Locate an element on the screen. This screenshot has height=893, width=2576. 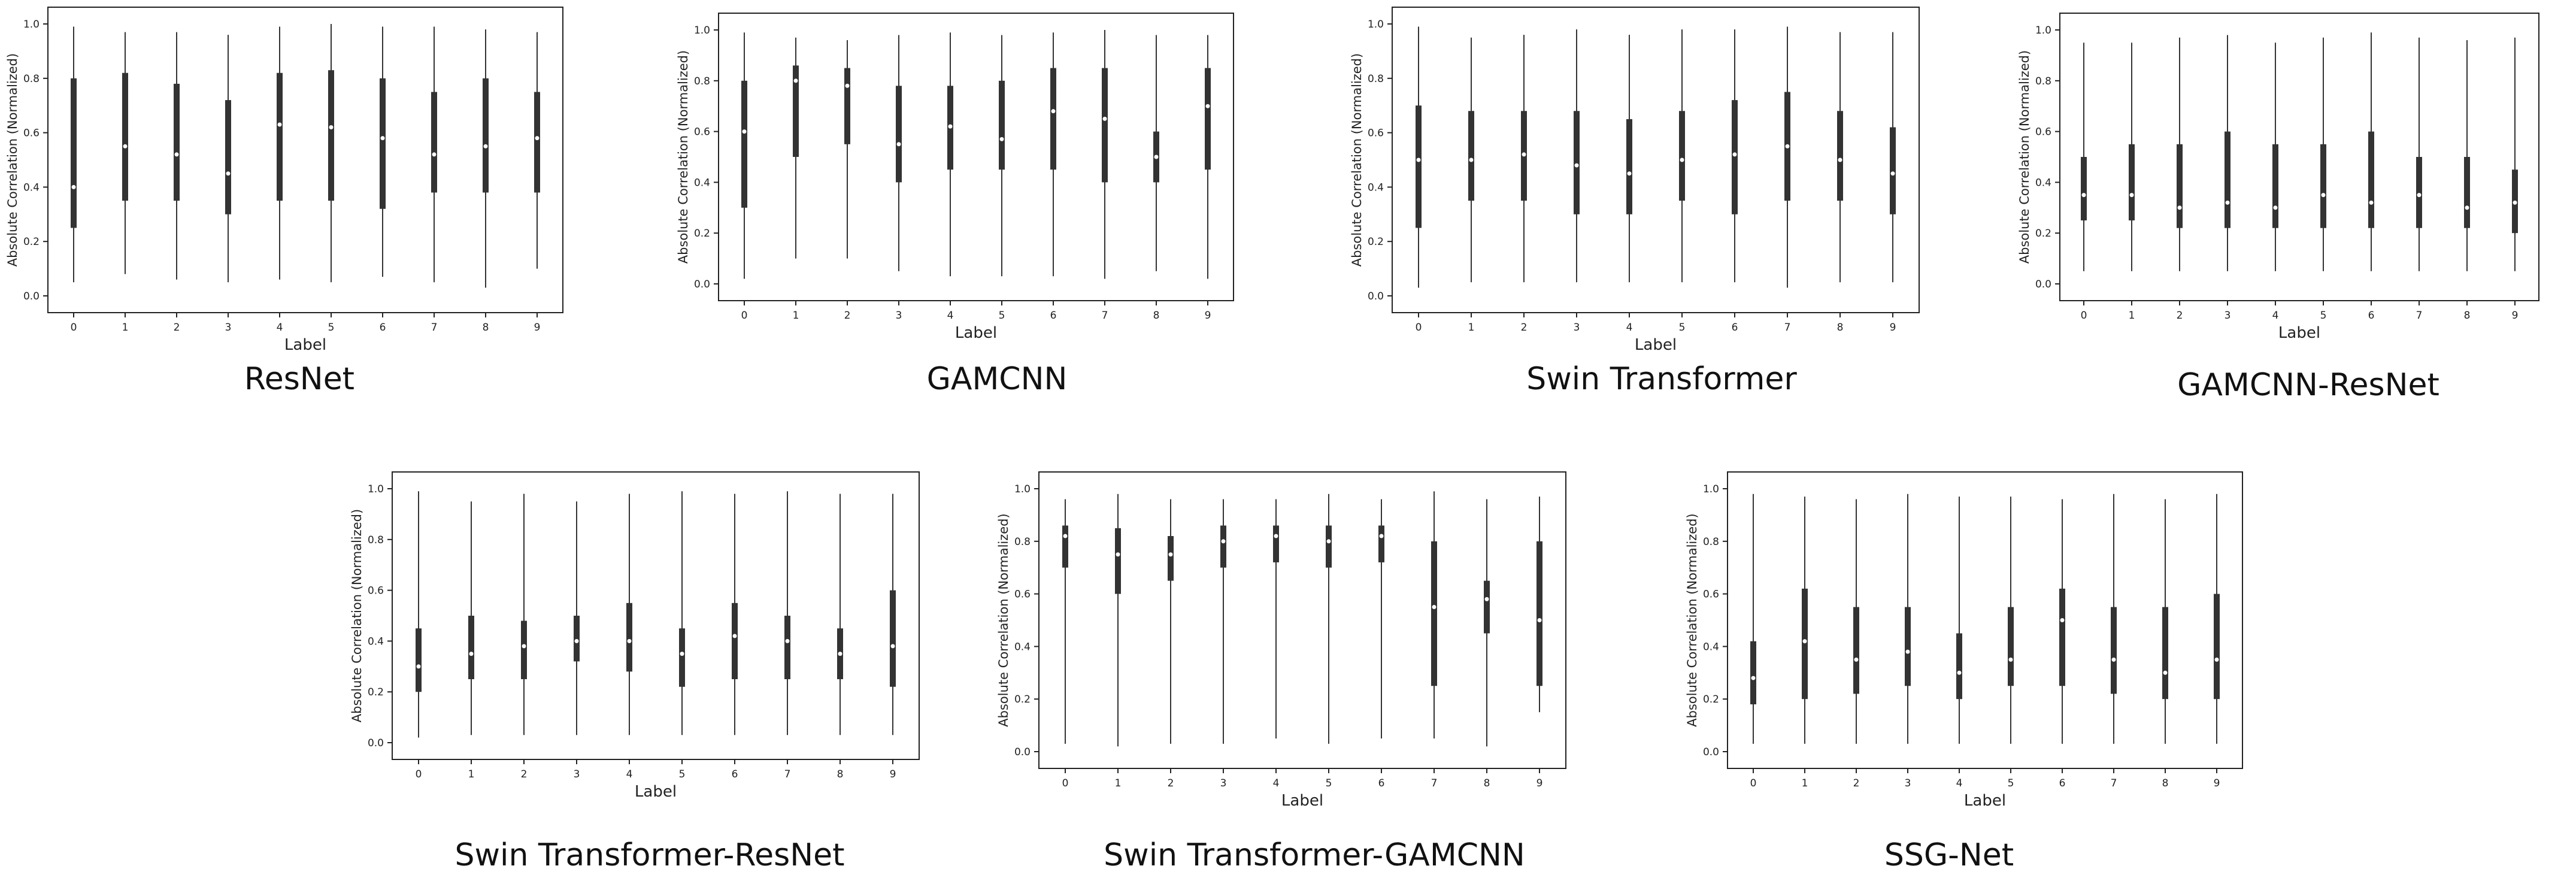
chart-caption: ResNet is located at coordinates (299, 379).